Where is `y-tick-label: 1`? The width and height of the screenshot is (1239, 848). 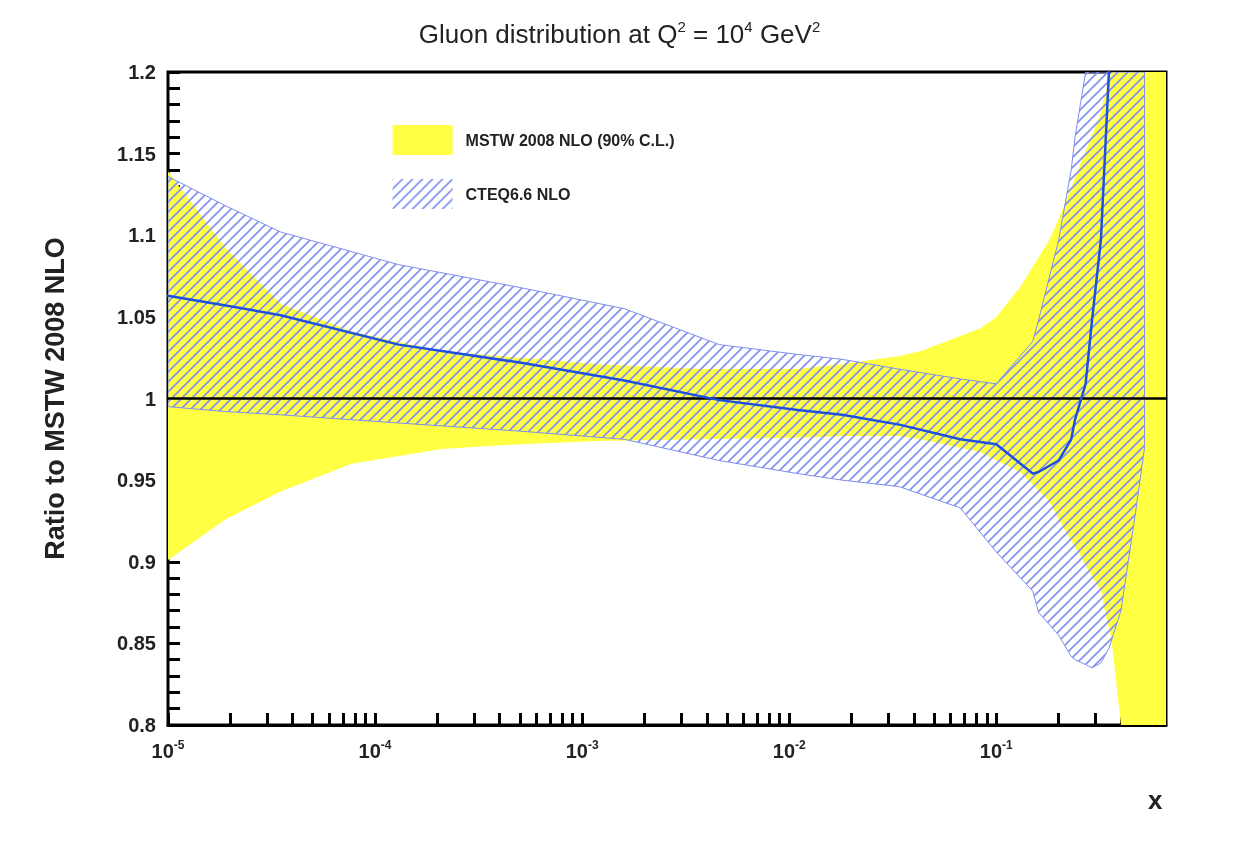
y-tick-label: 1 is located at coordinates (150, 398).